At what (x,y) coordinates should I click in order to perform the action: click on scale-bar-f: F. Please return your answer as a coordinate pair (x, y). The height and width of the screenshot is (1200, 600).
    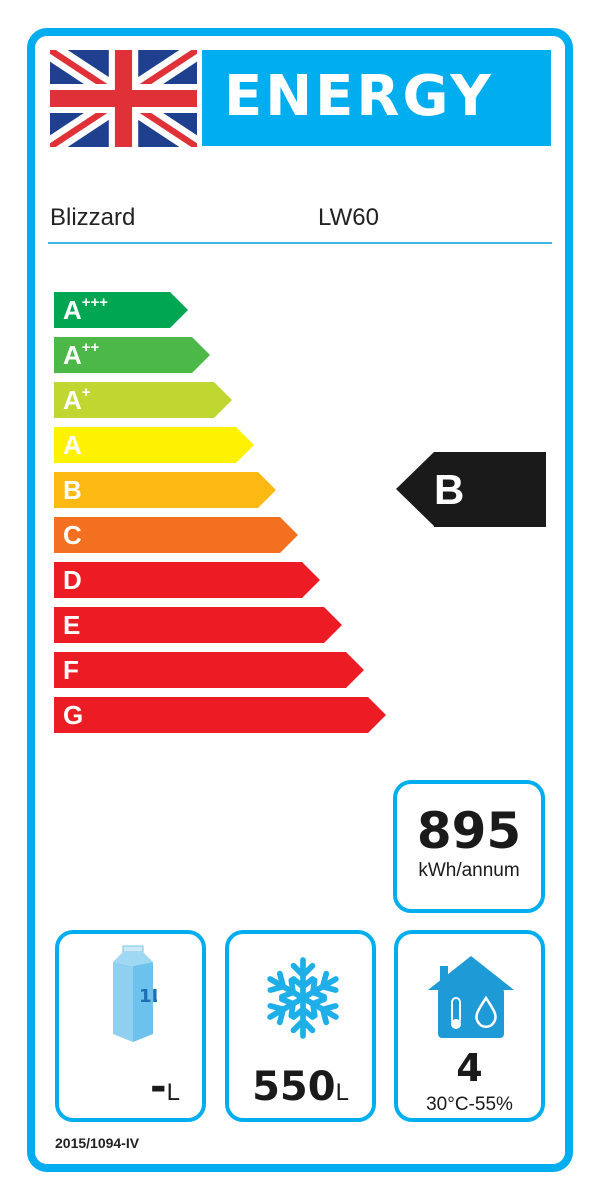
    Looking at the image, I should click on (209, 670).